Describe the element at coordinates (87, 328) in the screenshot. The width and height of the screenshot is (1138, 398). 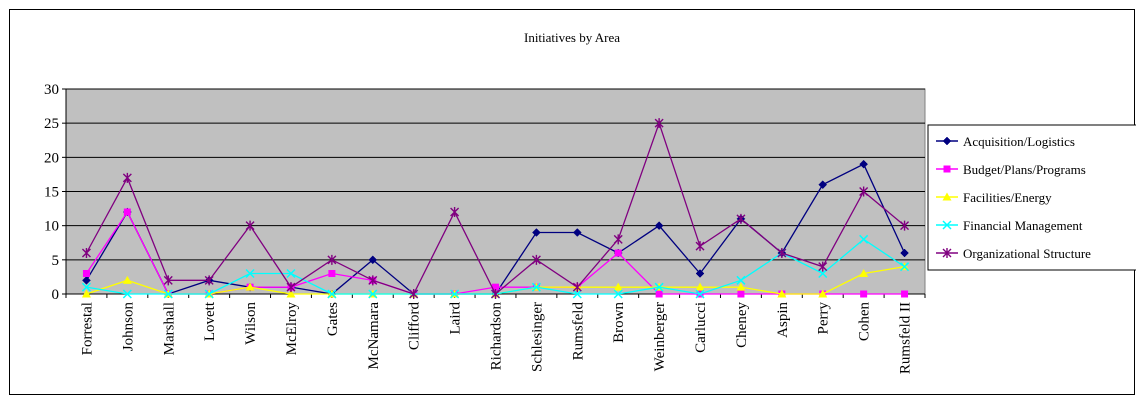
I see `category-label: Forrestal` at that location.